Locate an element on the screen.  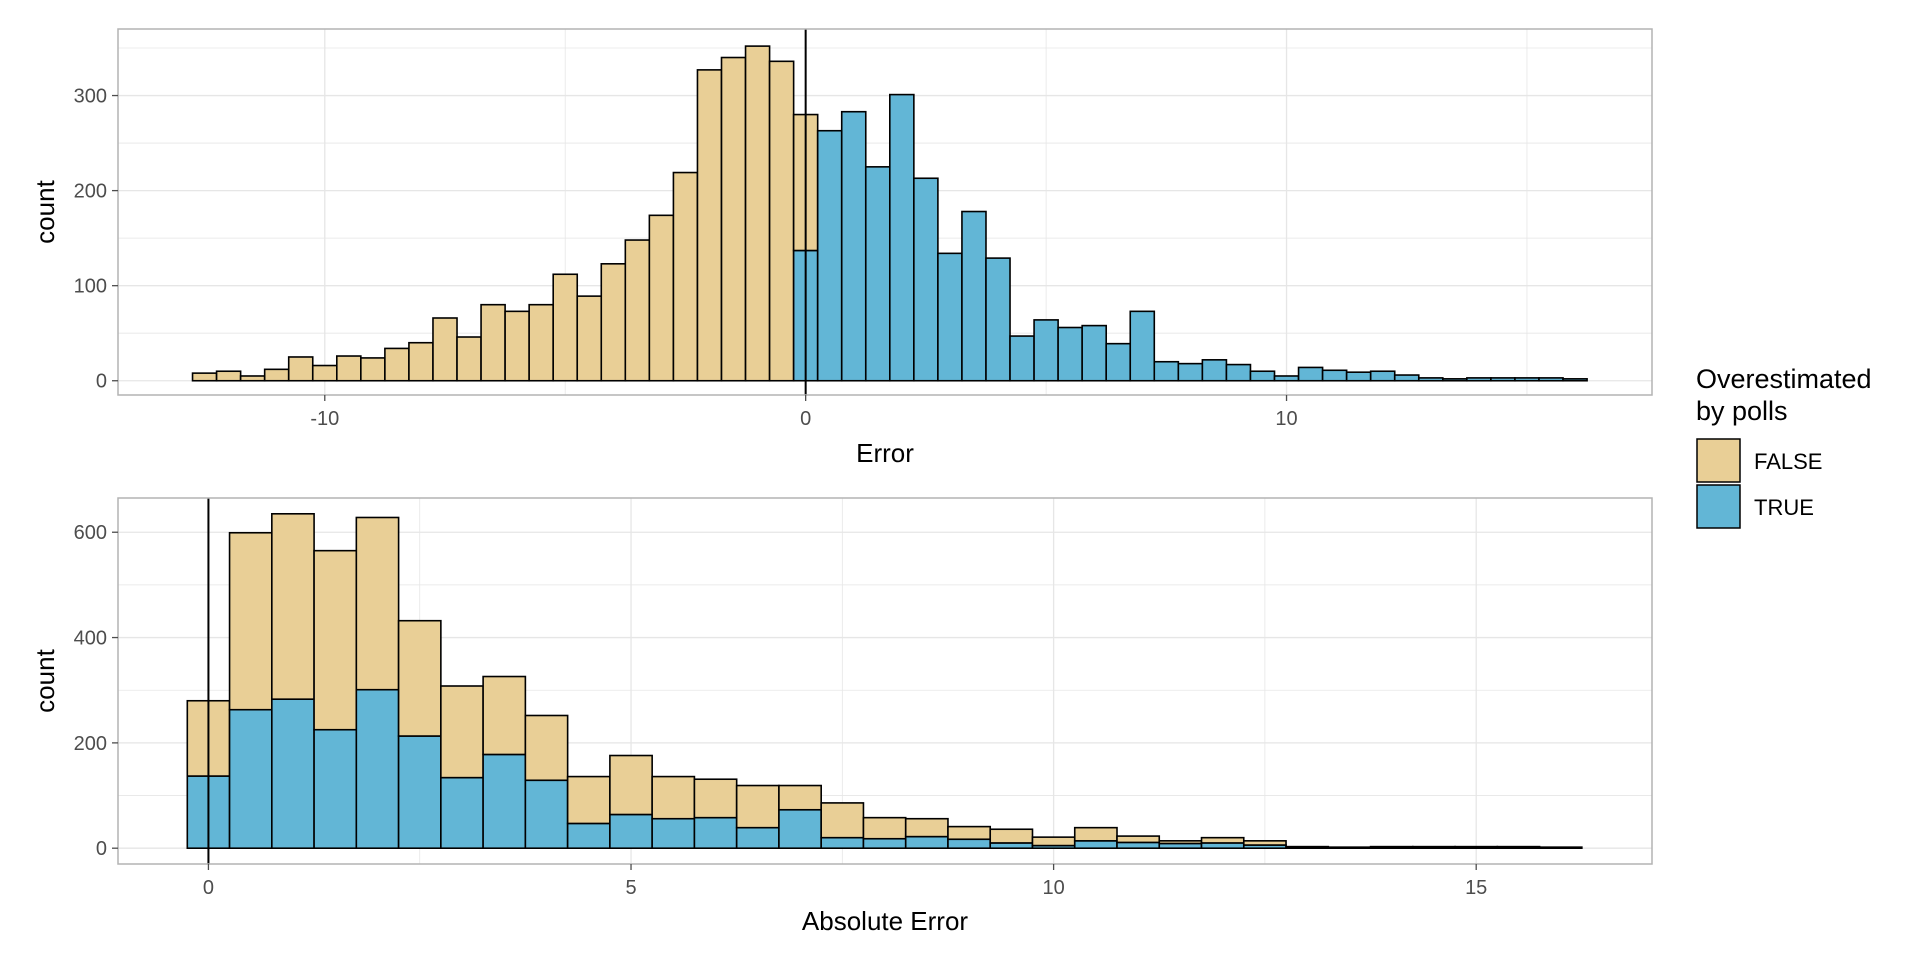
y-tick-label: 600 is located at coordinates (90, 533).